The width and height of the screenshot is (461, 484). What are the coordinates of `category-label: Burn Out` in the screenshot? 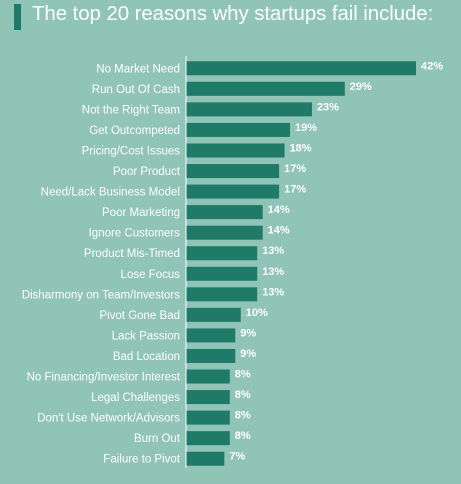 It's located at (157, 439).